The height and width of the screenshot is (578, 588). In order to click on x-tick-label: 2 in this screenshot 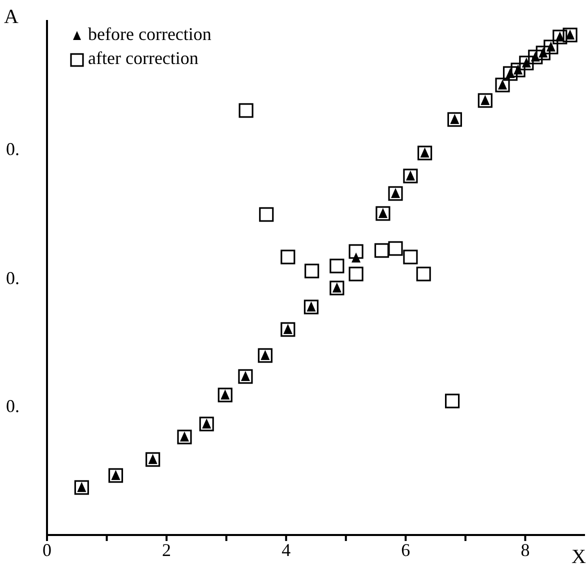, I will do `click(167, 550)`.